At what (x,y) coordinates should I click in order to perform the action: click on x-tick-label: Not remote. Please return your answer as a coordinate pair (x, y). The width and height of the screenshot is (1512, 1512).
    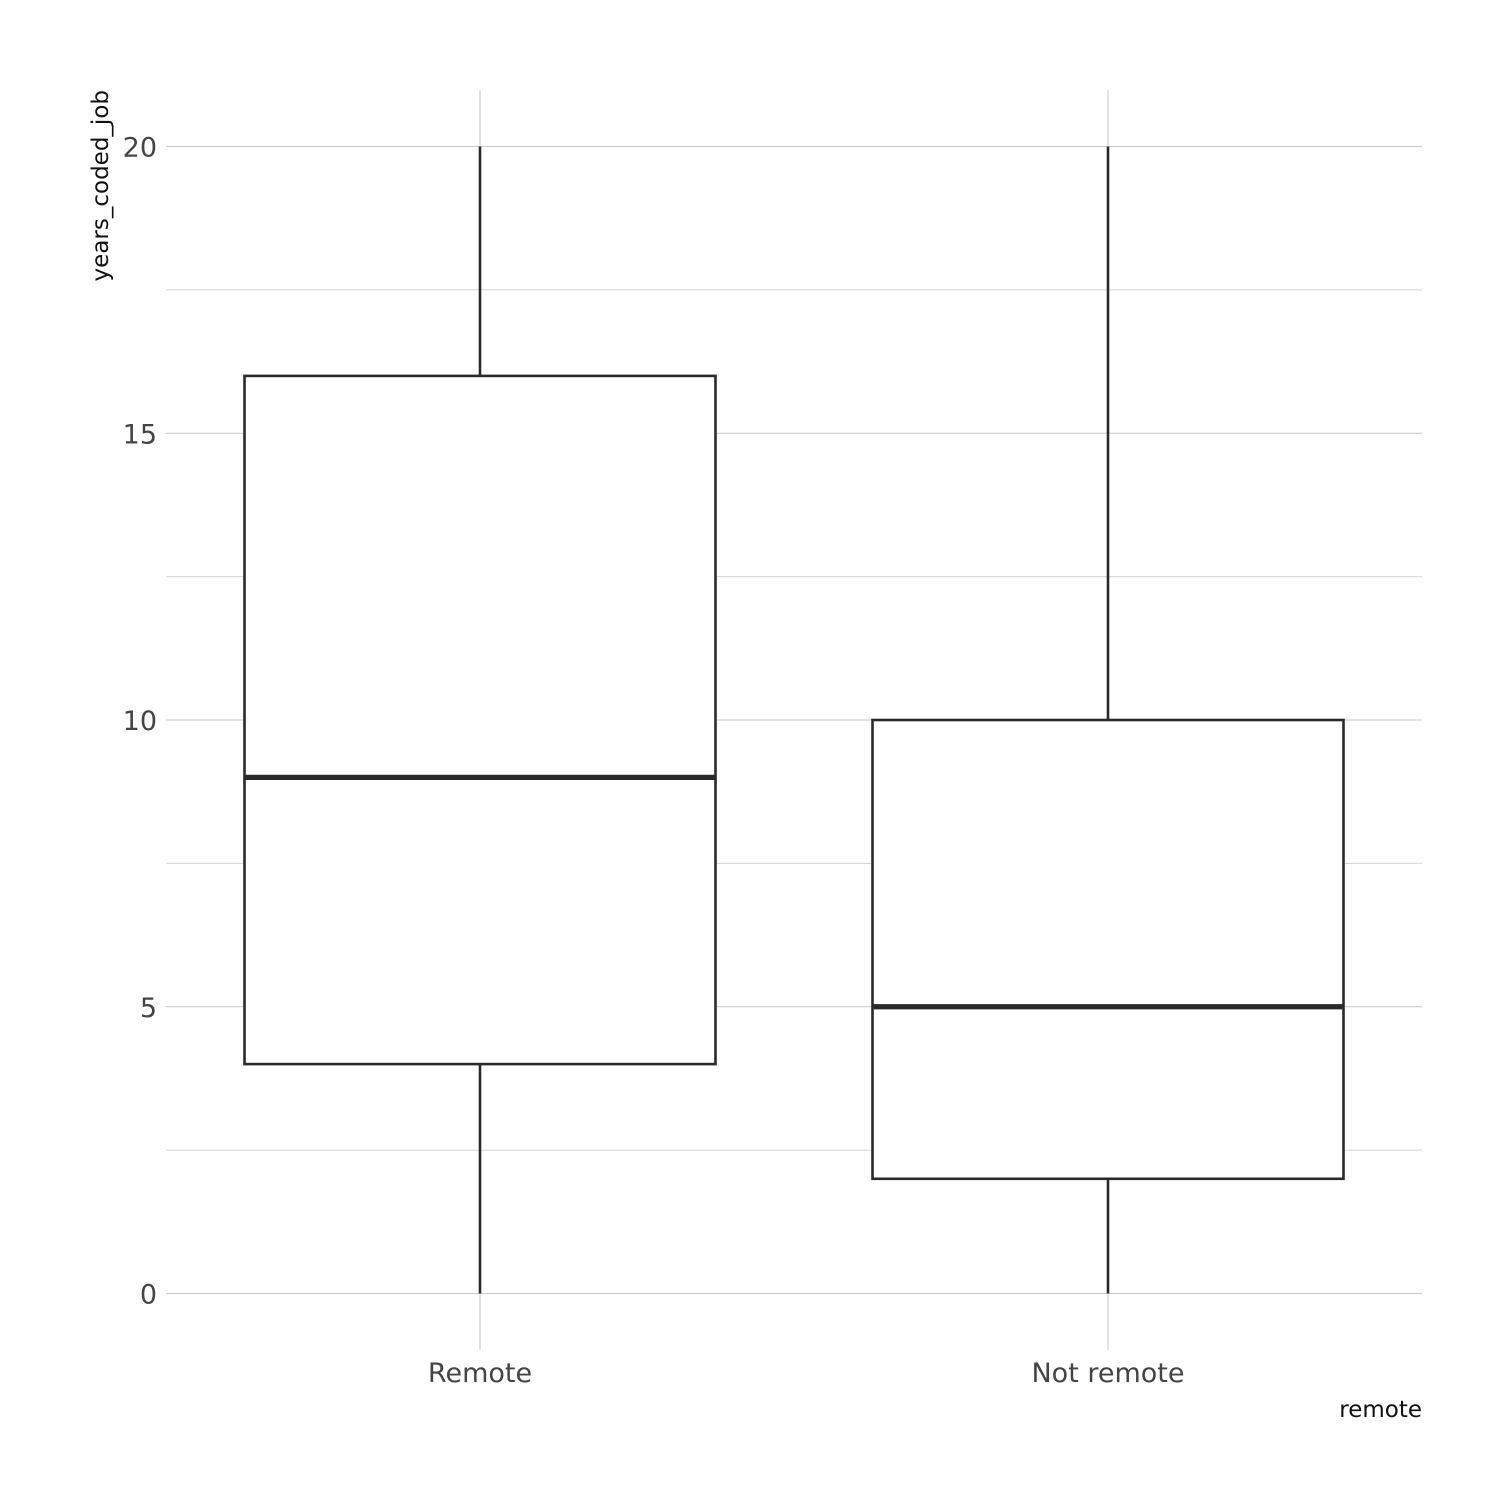
    Looking at the image, I should click on (1107, 1373).